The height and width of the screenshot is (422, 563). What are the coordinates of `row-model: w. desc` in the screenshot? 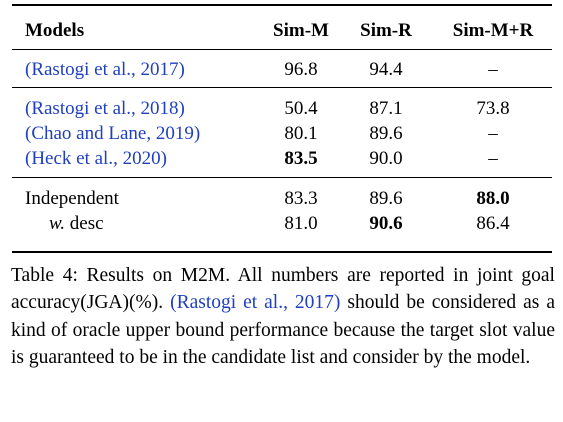 It's located at (76, 224).